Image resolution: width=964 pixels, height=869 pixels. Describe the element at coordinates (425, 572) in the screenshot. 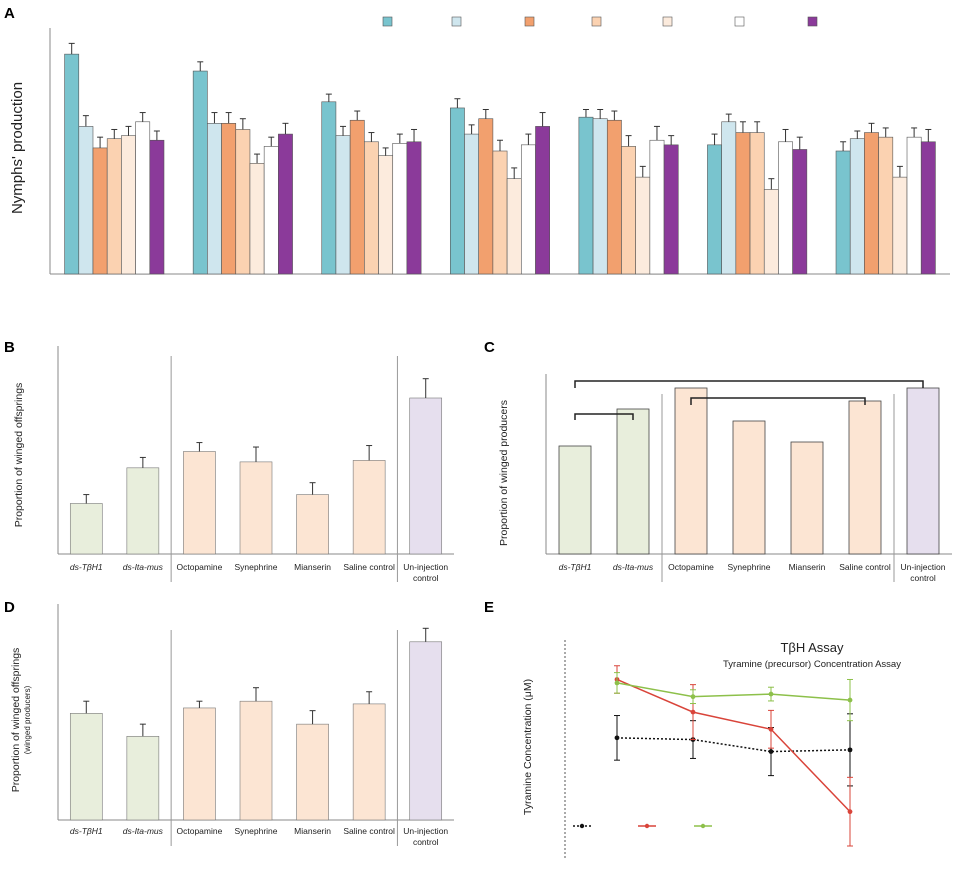

I see `chart-b-xtick: Un-injection control` at that location.